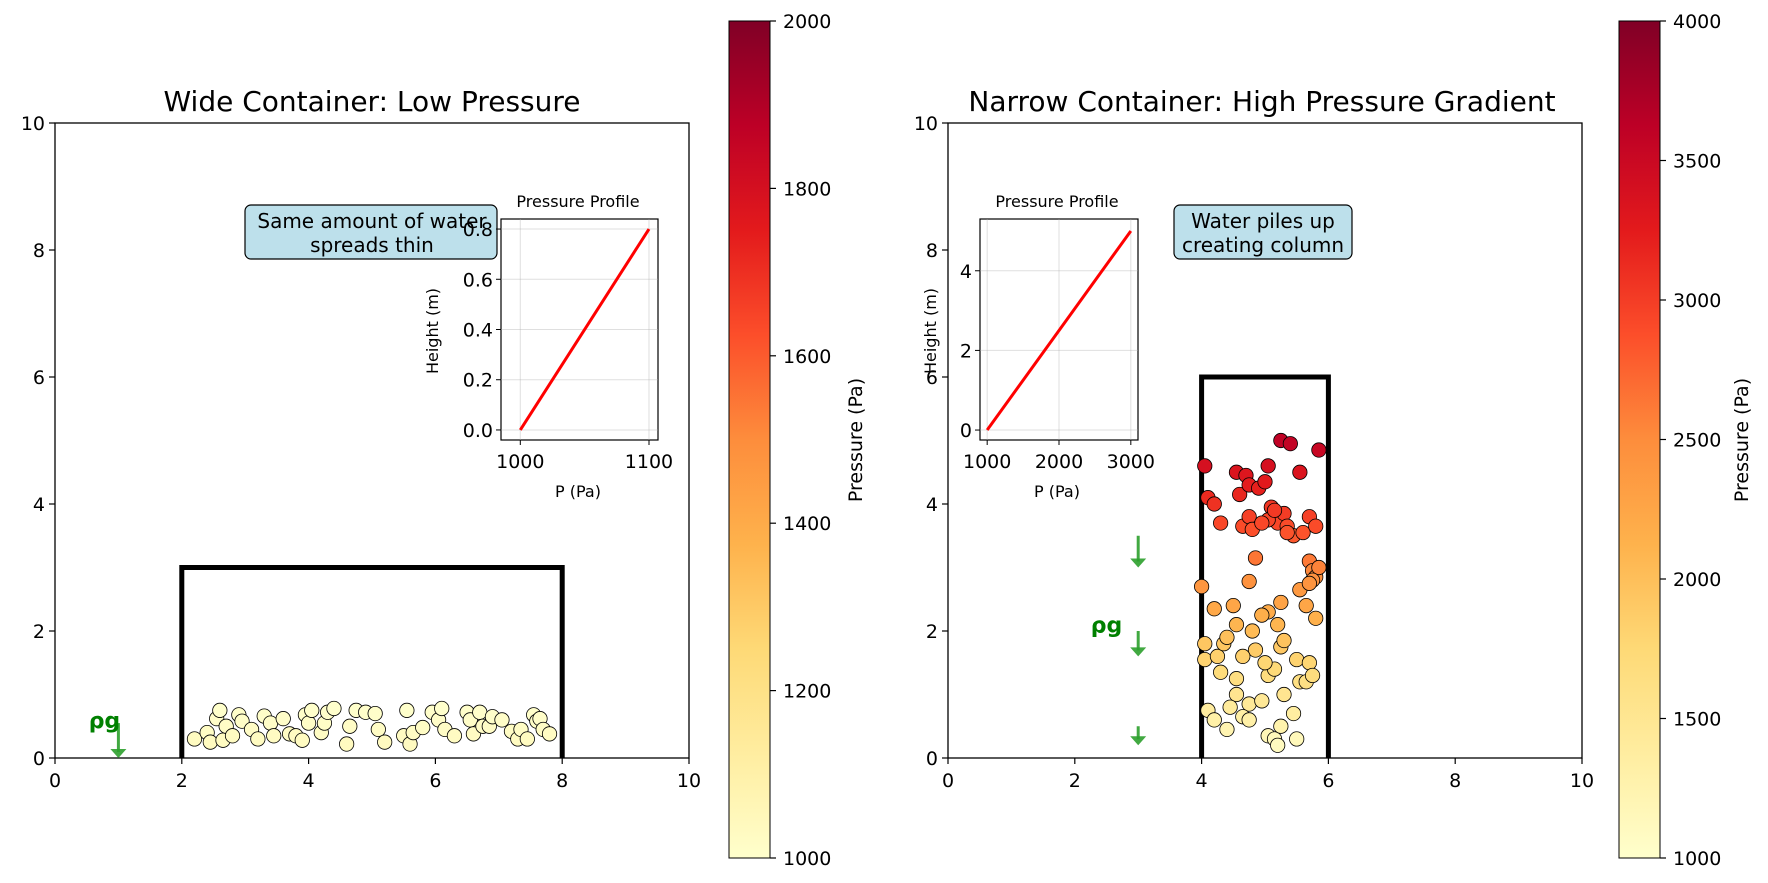 This screenshot has width=1768, height=883. Describe the element at coordinates (1138, 640) in the screenshot. I see `gravity-arrows` at that location.